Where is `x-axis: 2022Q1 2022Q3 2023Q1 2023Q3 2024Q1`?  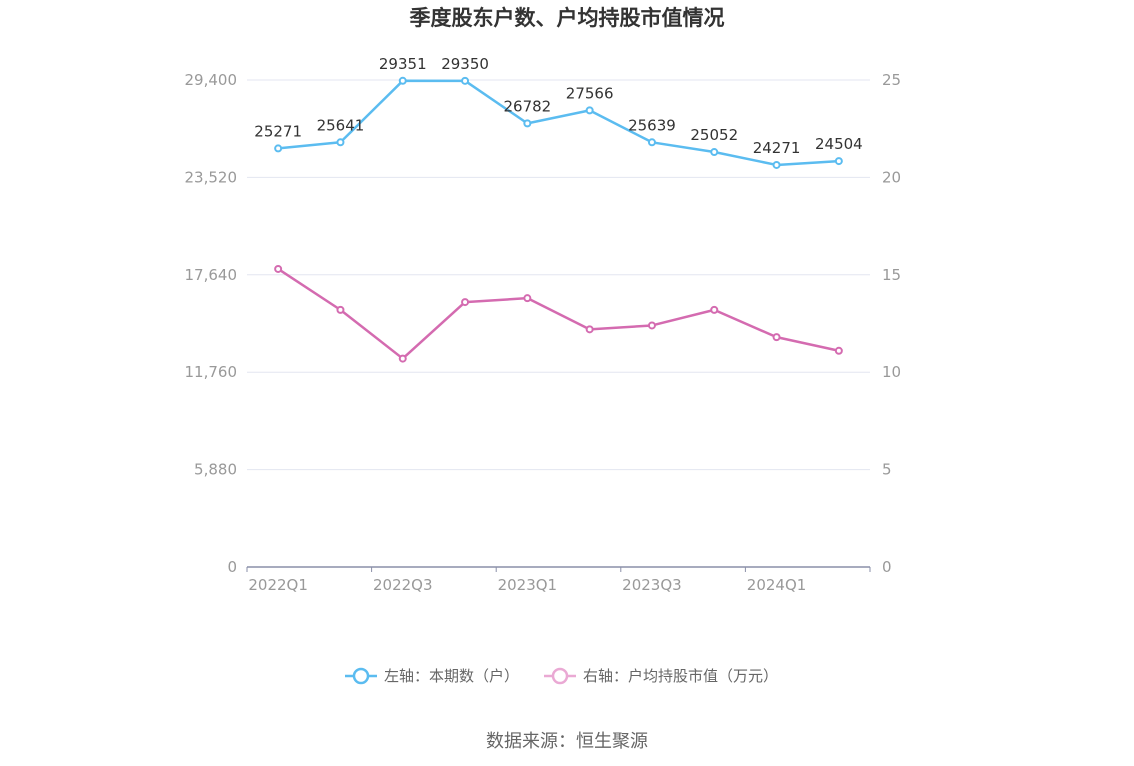 x-axis: 2022Q1 2022Q3 2023Q1 2023Q3 2024Q1 is located at coordinates (558, 580).